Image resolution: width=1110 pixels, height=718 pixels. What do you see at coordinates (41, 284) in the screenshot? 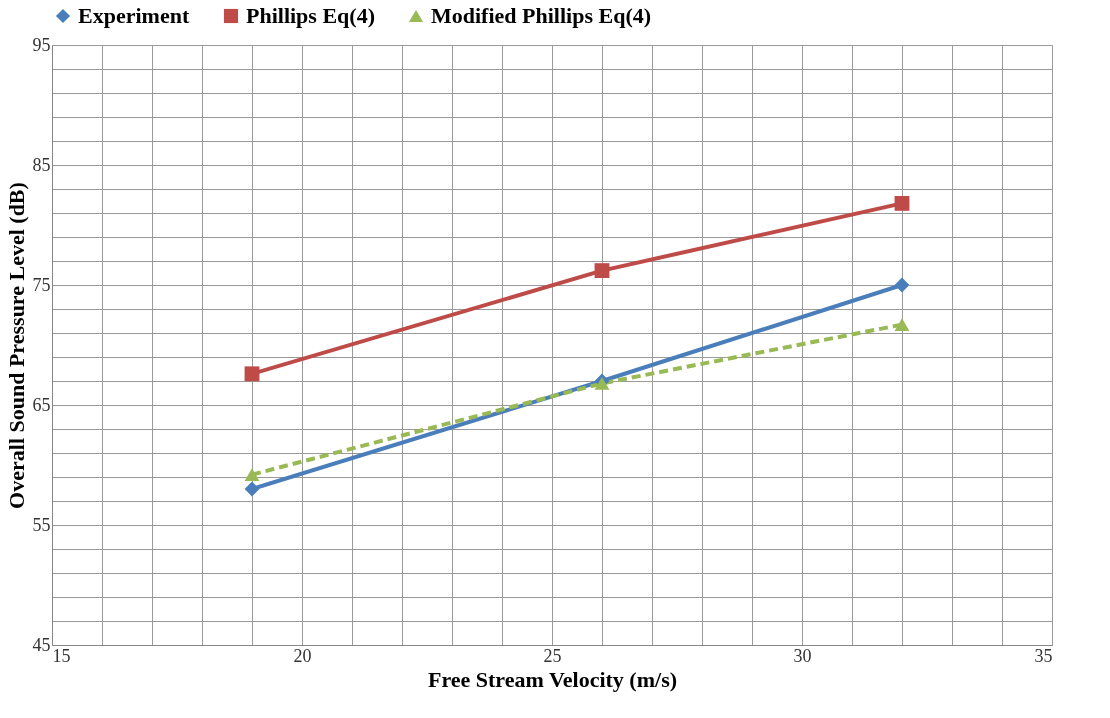
I see `y-tick-label: 75` at bounding box center [41, 284].